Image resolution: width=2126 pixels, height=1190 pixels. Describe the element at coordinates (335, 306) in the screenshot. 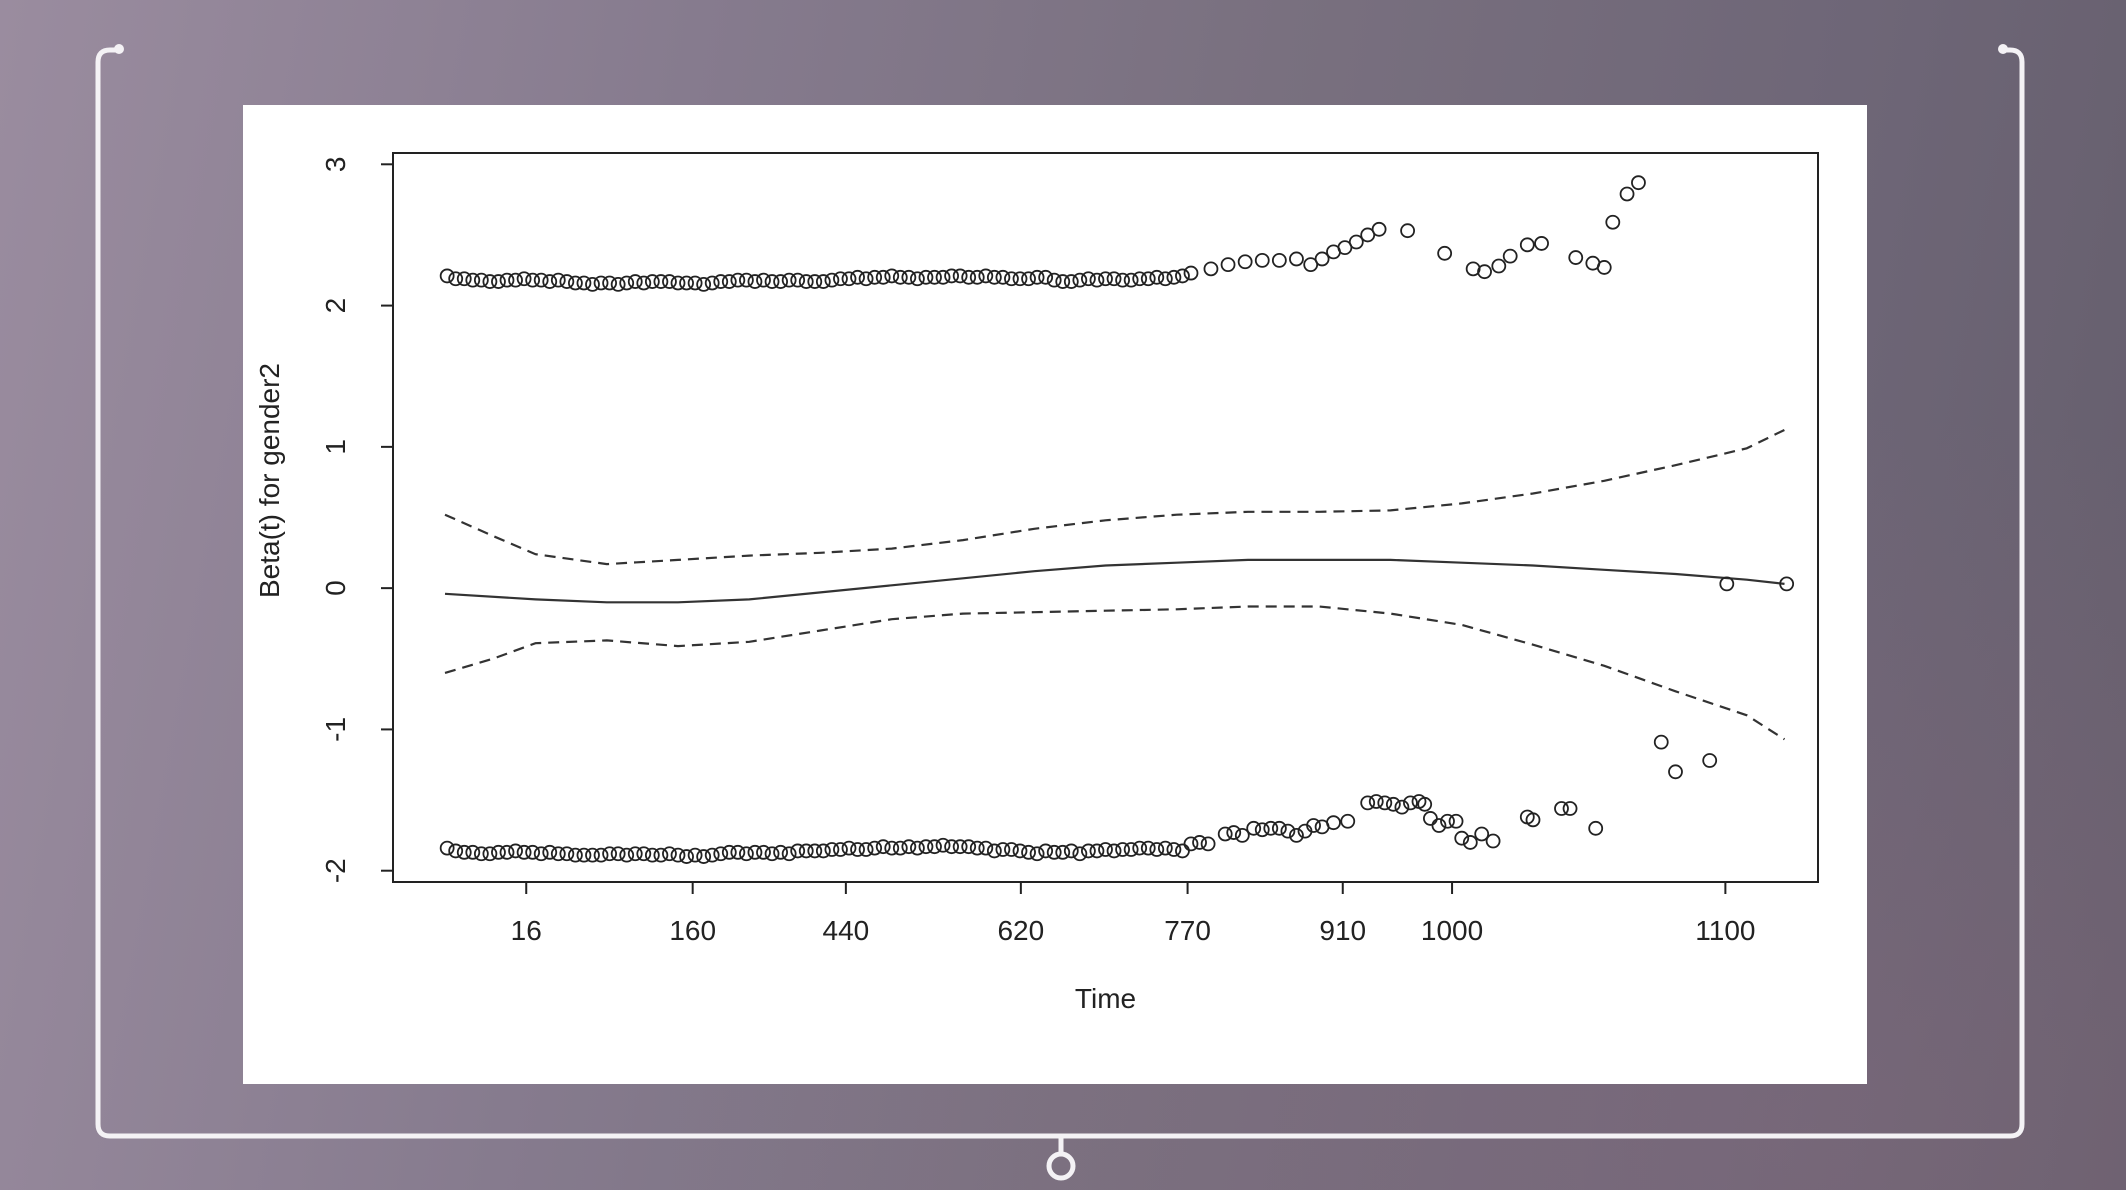

I see `y-tick-label: 2` at that location.